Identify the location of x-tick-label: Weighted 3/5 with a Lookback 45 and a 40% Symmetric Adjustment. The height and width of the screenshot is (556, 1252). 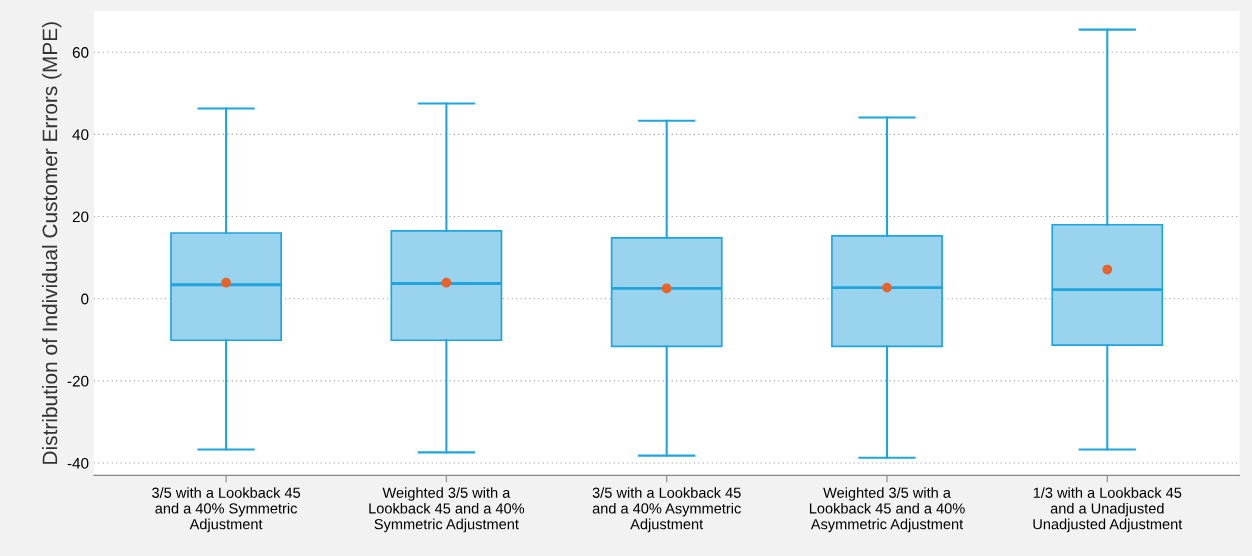
(447, 510).